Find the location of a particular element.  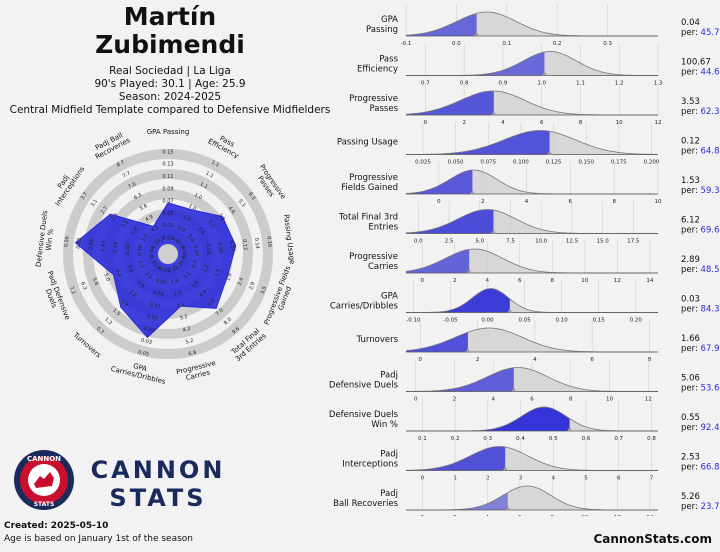

radar-axis-label: GPACarries/Dribbles is located at coordinates (139, 371).